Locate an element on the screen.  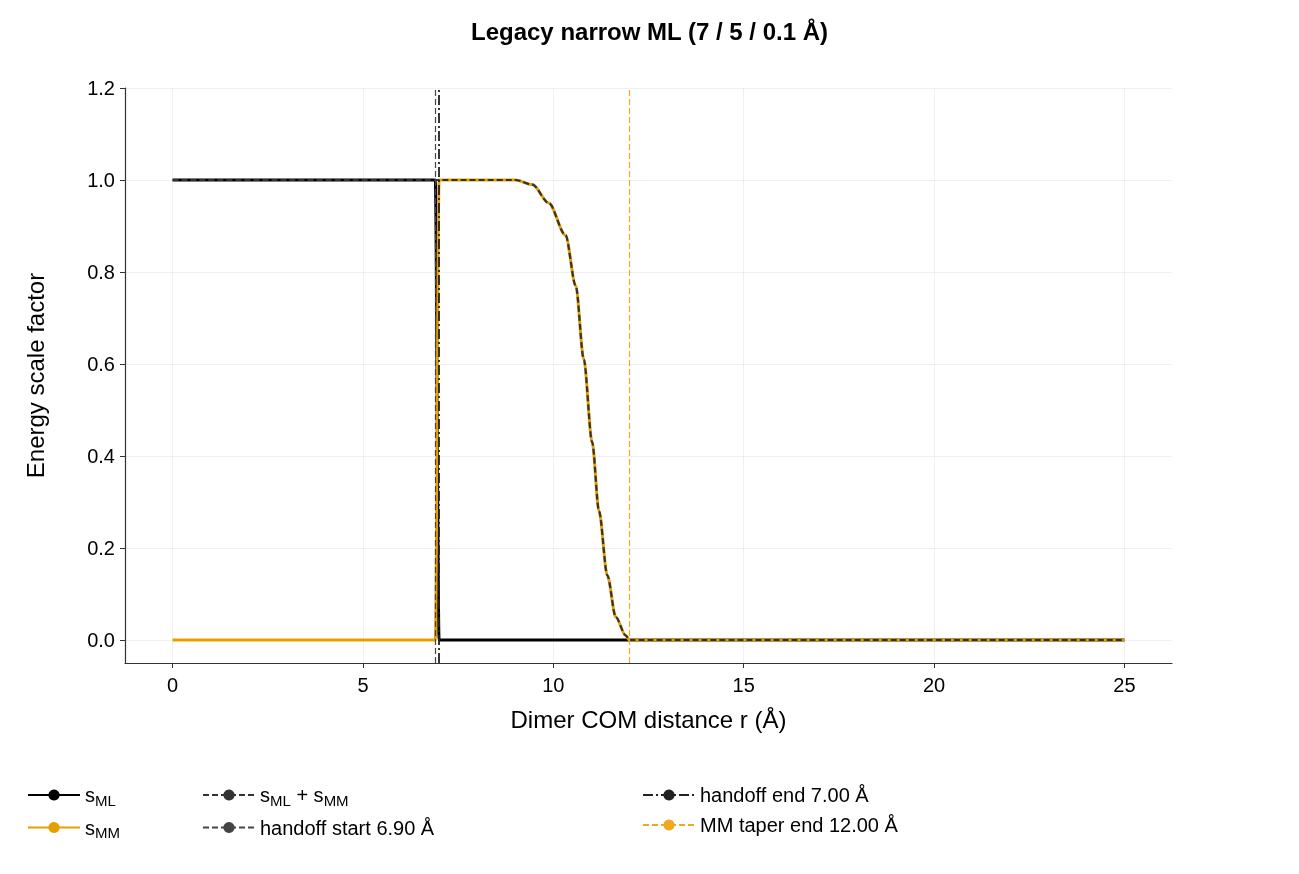
legend-label: handoff start 6.90 Å is located at coordinates (347, 827).